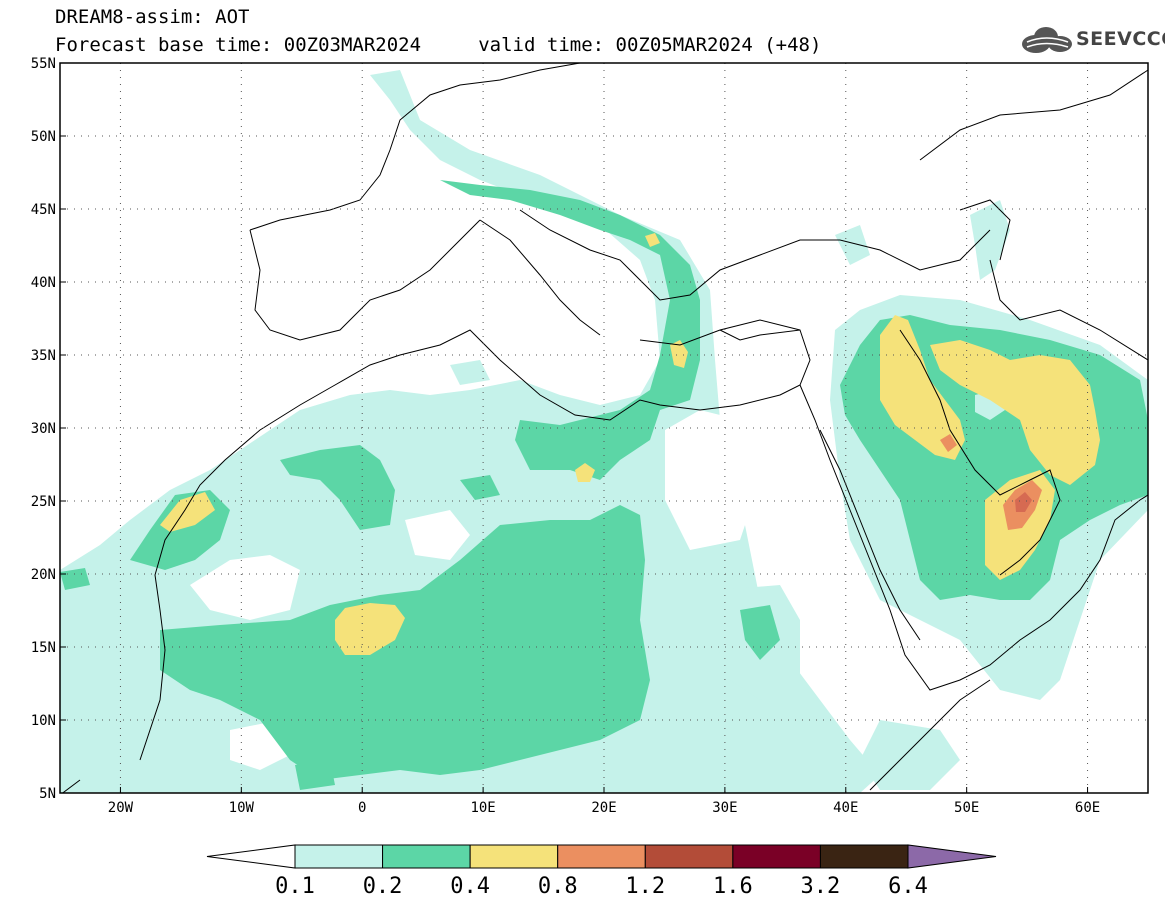 The width and height of the screenshot is (1165, 905). What do you see at coordinates (908, 886) in the screenshot?
I see `colorbar-label: 6.4` at bounding box center [908, 886].